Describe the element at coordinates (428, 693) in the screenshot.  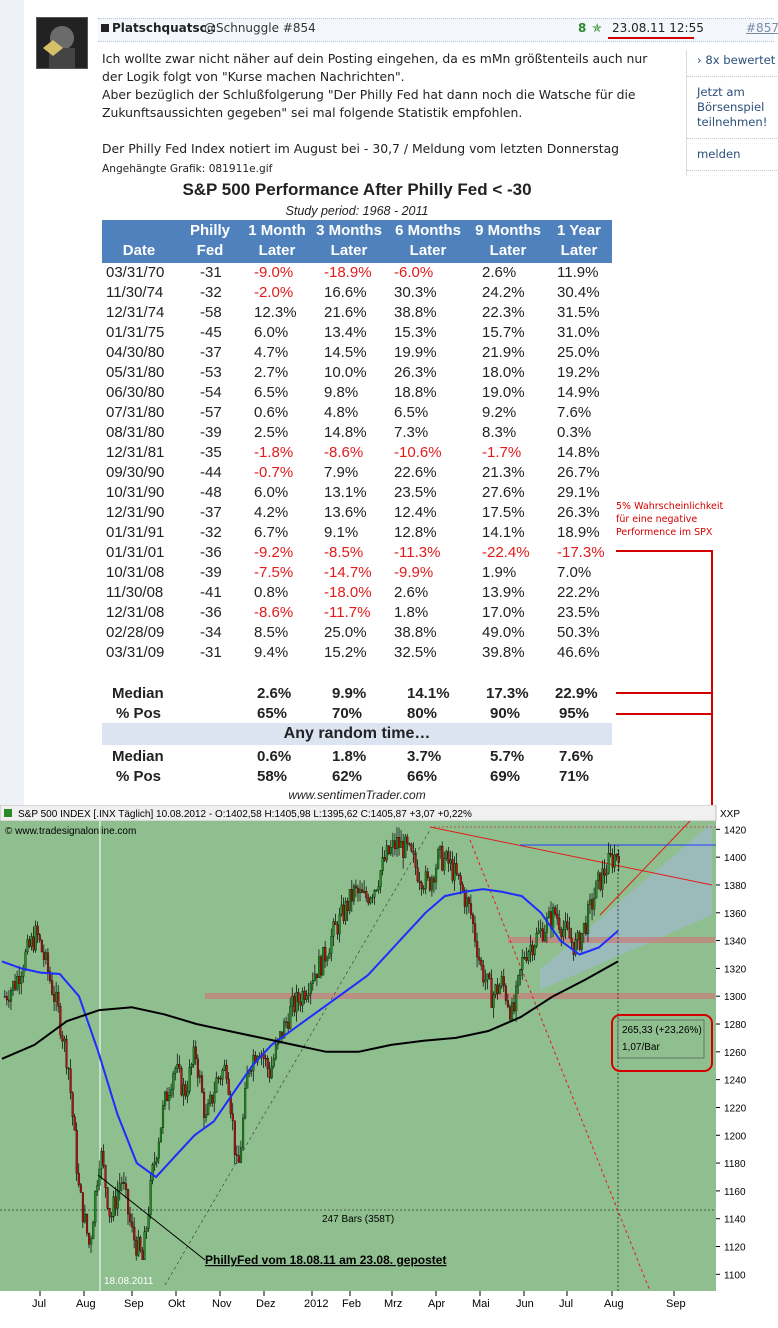
I see `summary-cell: 14.1%` at that location.